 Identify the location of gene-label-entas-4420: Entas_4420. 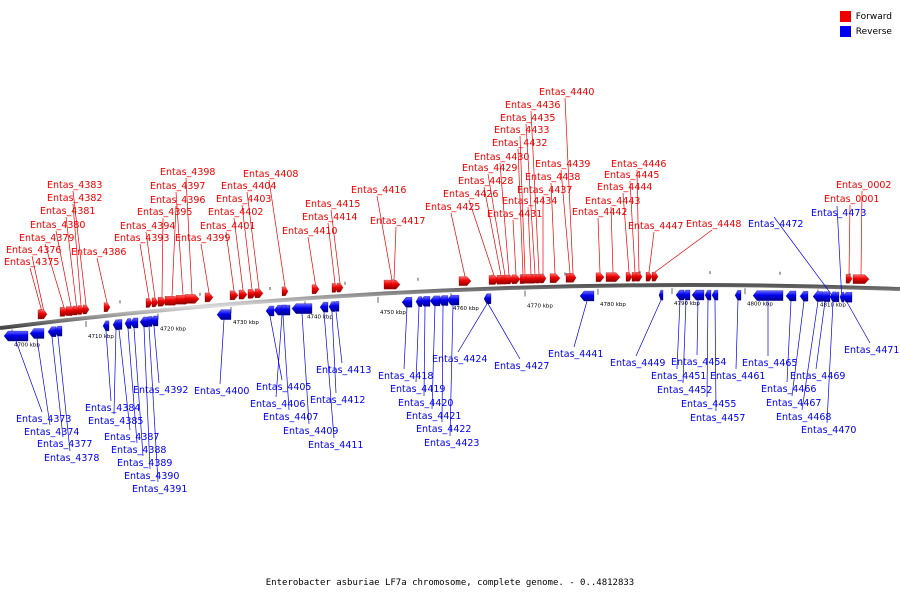
(425, 403).